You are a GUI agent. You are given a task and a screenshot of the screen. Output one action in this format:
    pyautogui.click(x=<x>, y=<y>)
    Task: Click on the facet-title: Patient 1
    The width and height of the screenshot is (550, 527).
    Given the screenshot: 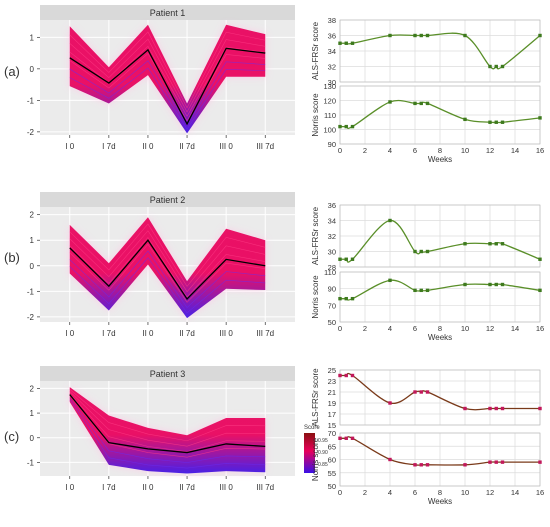 What is the action you would take?
    pyautogui.click(x=168, y=13)
    